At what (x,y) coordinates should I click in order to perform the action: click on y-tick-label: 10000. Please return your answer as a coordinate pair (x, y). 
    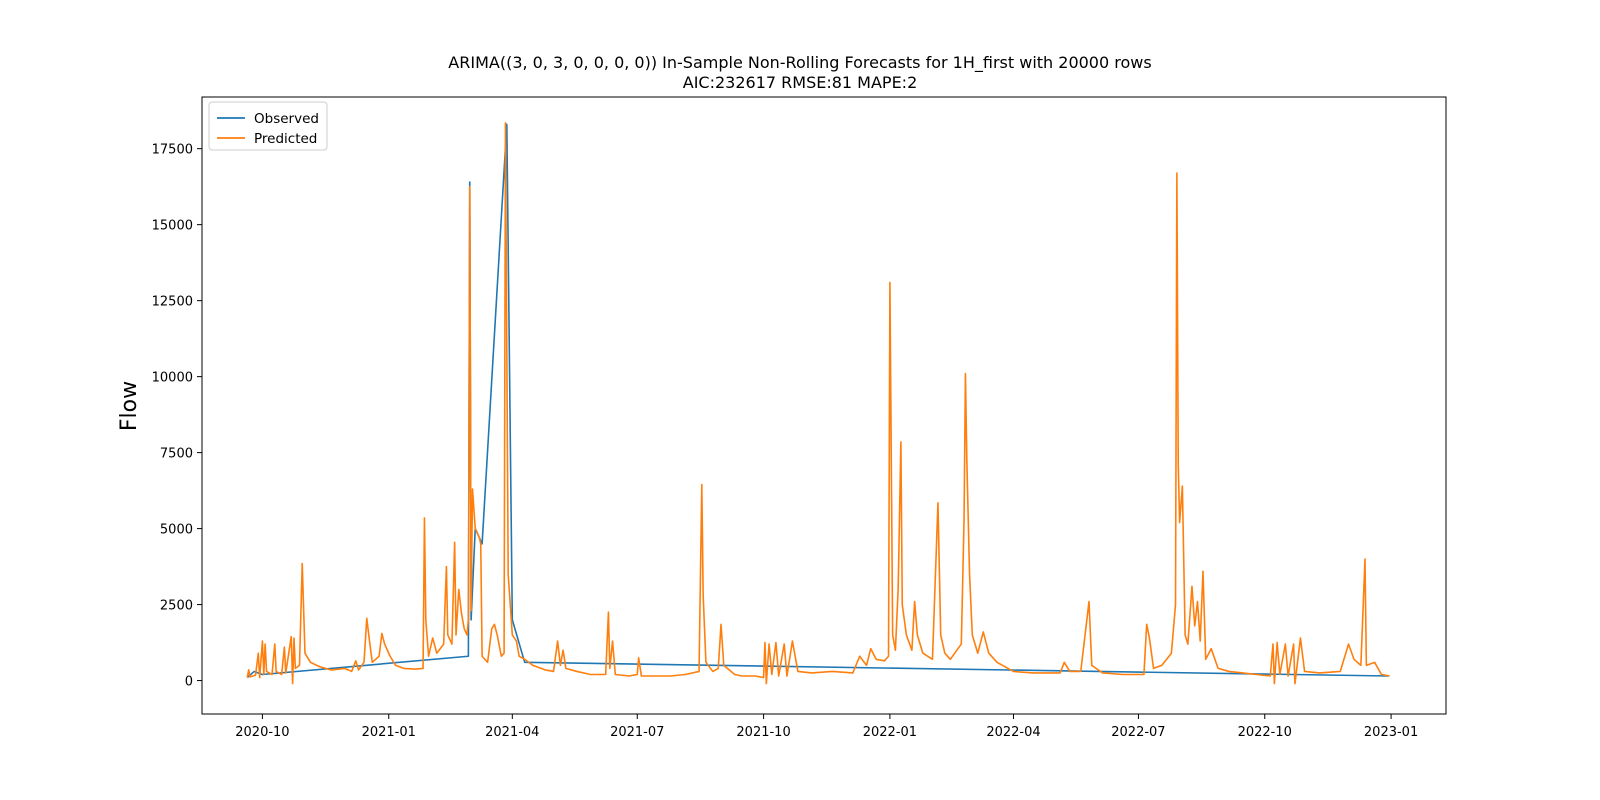
    Looking at the image, I should click on (172, 378).